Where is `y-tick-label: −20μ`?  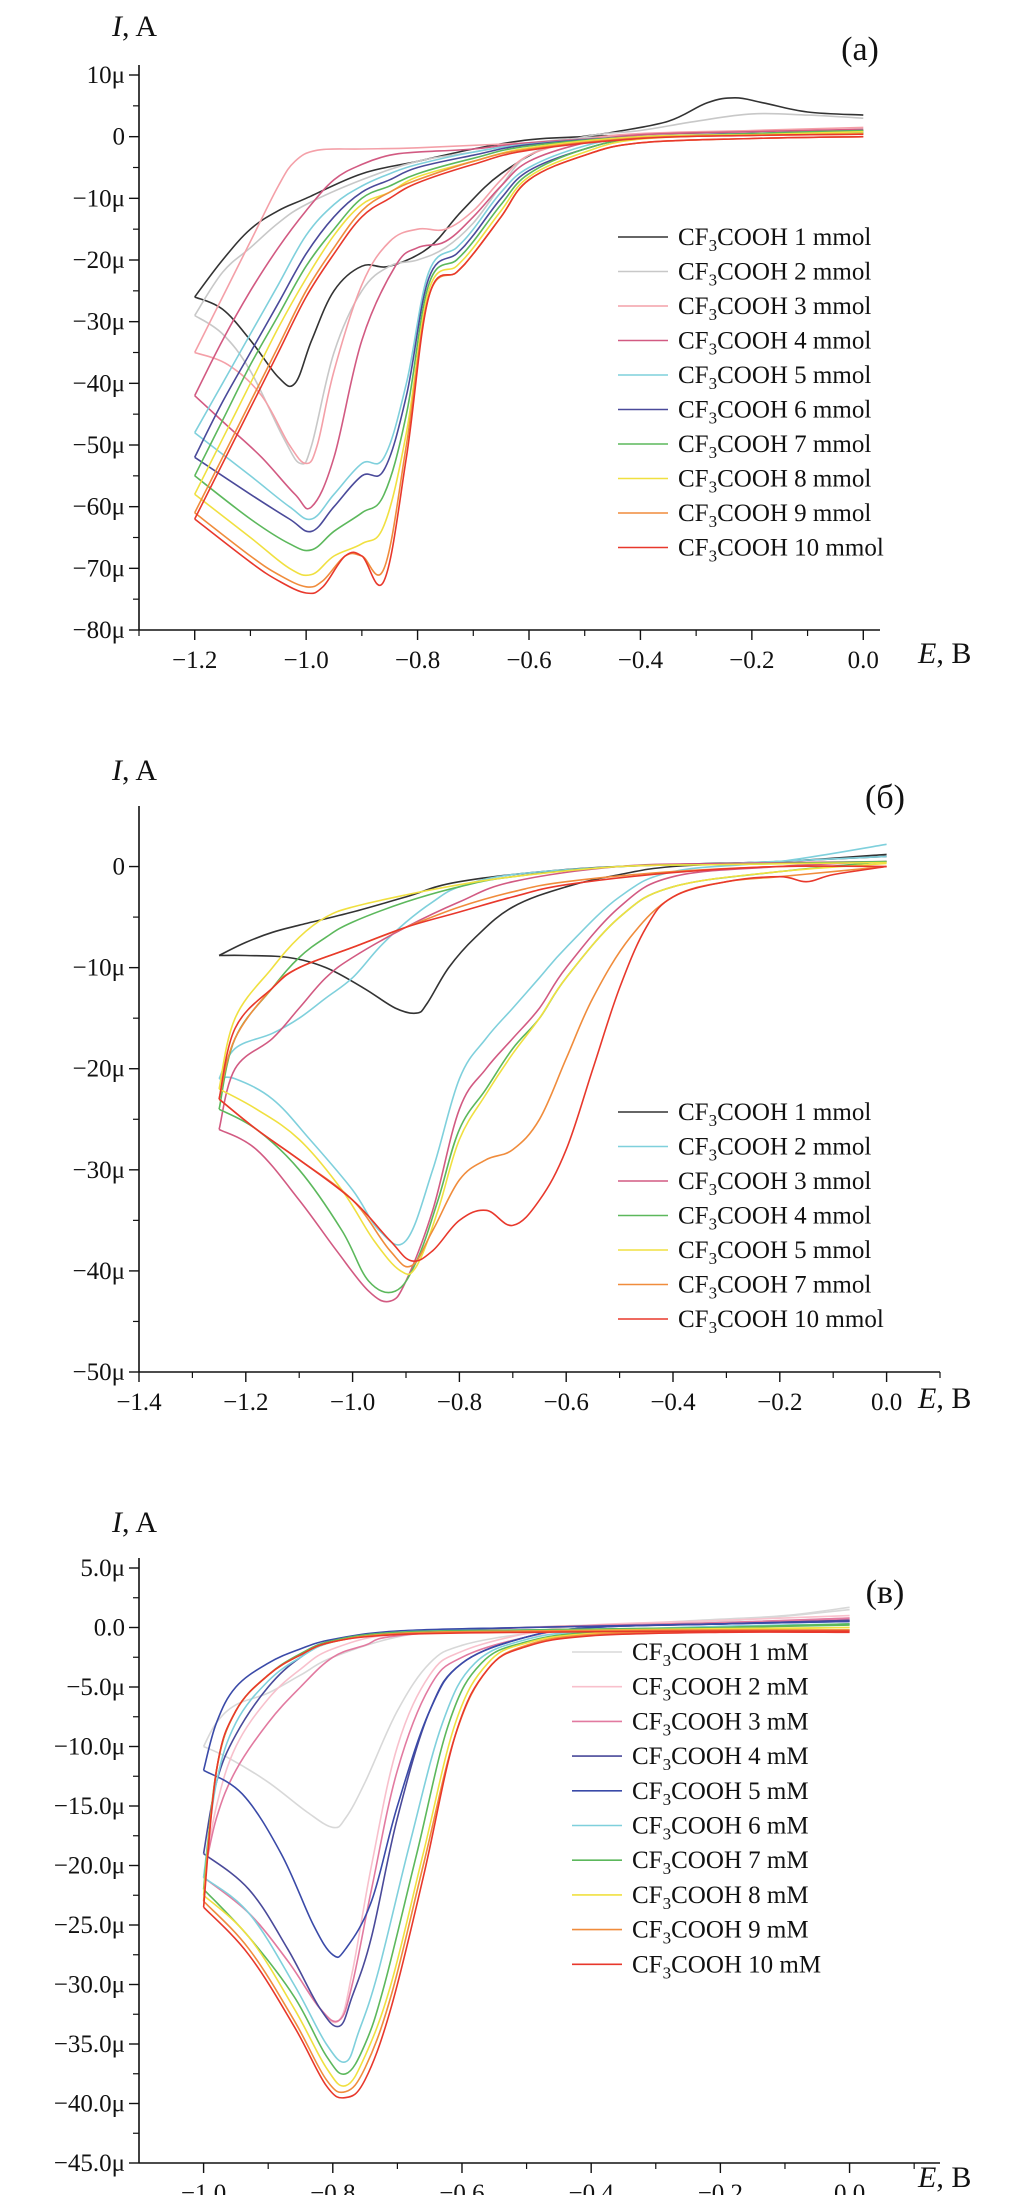 y-tick-label: −20μ is located at coordinates (98, 260).